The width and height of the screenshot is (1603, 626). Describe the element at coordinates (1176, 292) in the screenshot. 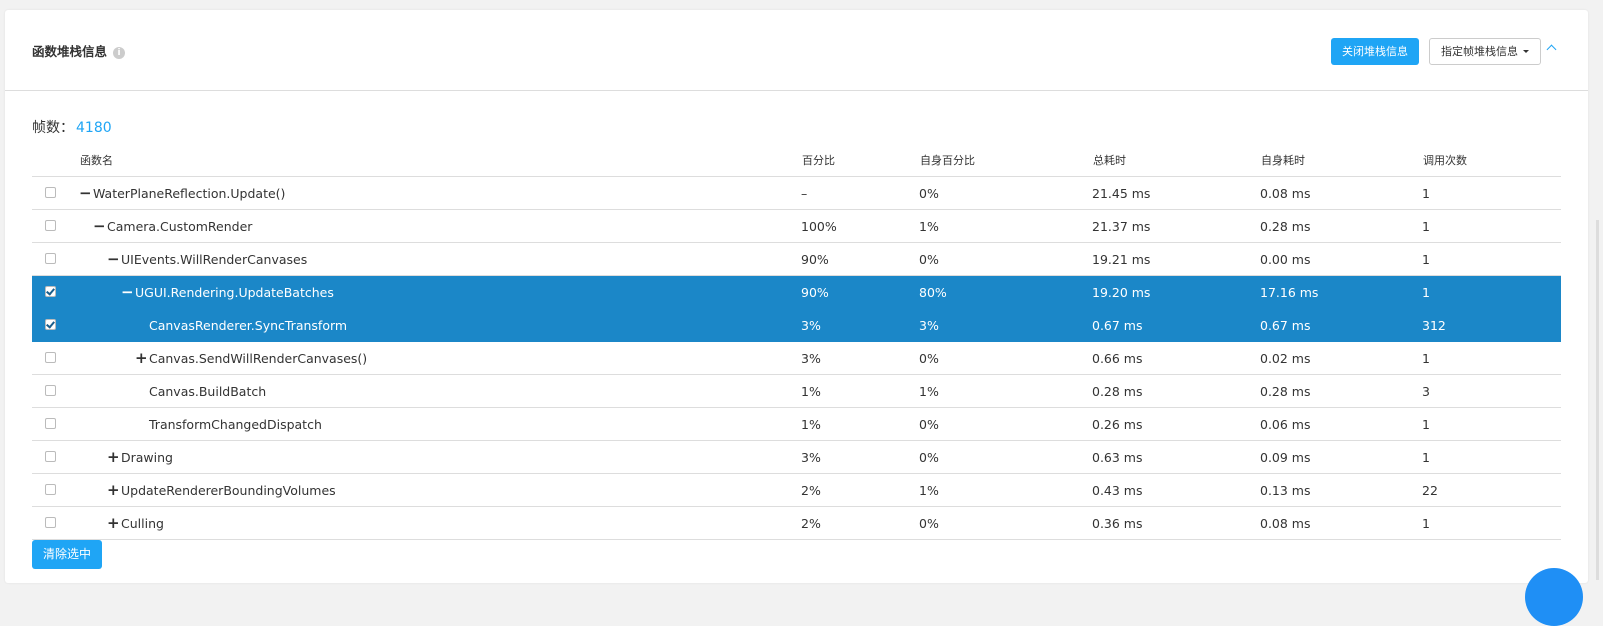

I see `value-cell: 19.20 ms` at that location.